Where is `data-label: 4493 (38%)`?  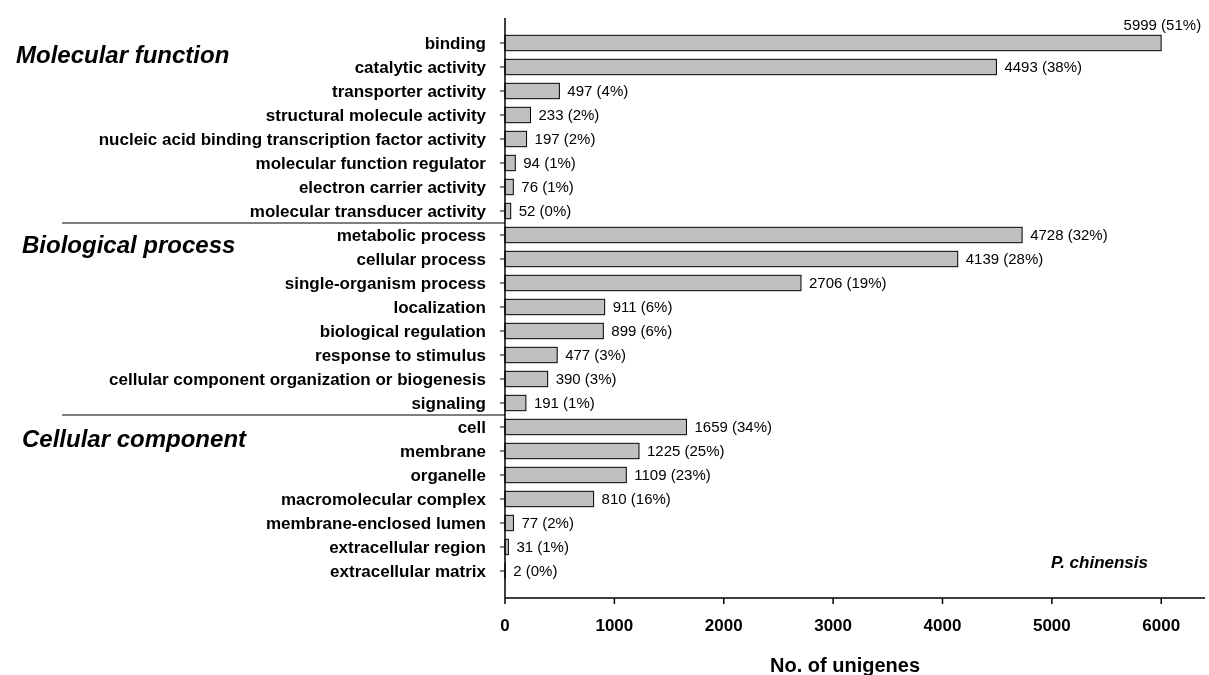 data-label: 4493 (38%) is located at coordinates (1043, 66).